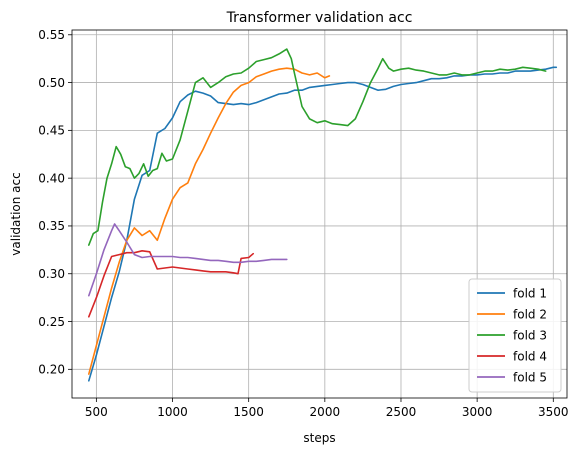  Describe the element at coordinates (530, 335) in the screenshot. I see `legend-label: fold 3` at that location.